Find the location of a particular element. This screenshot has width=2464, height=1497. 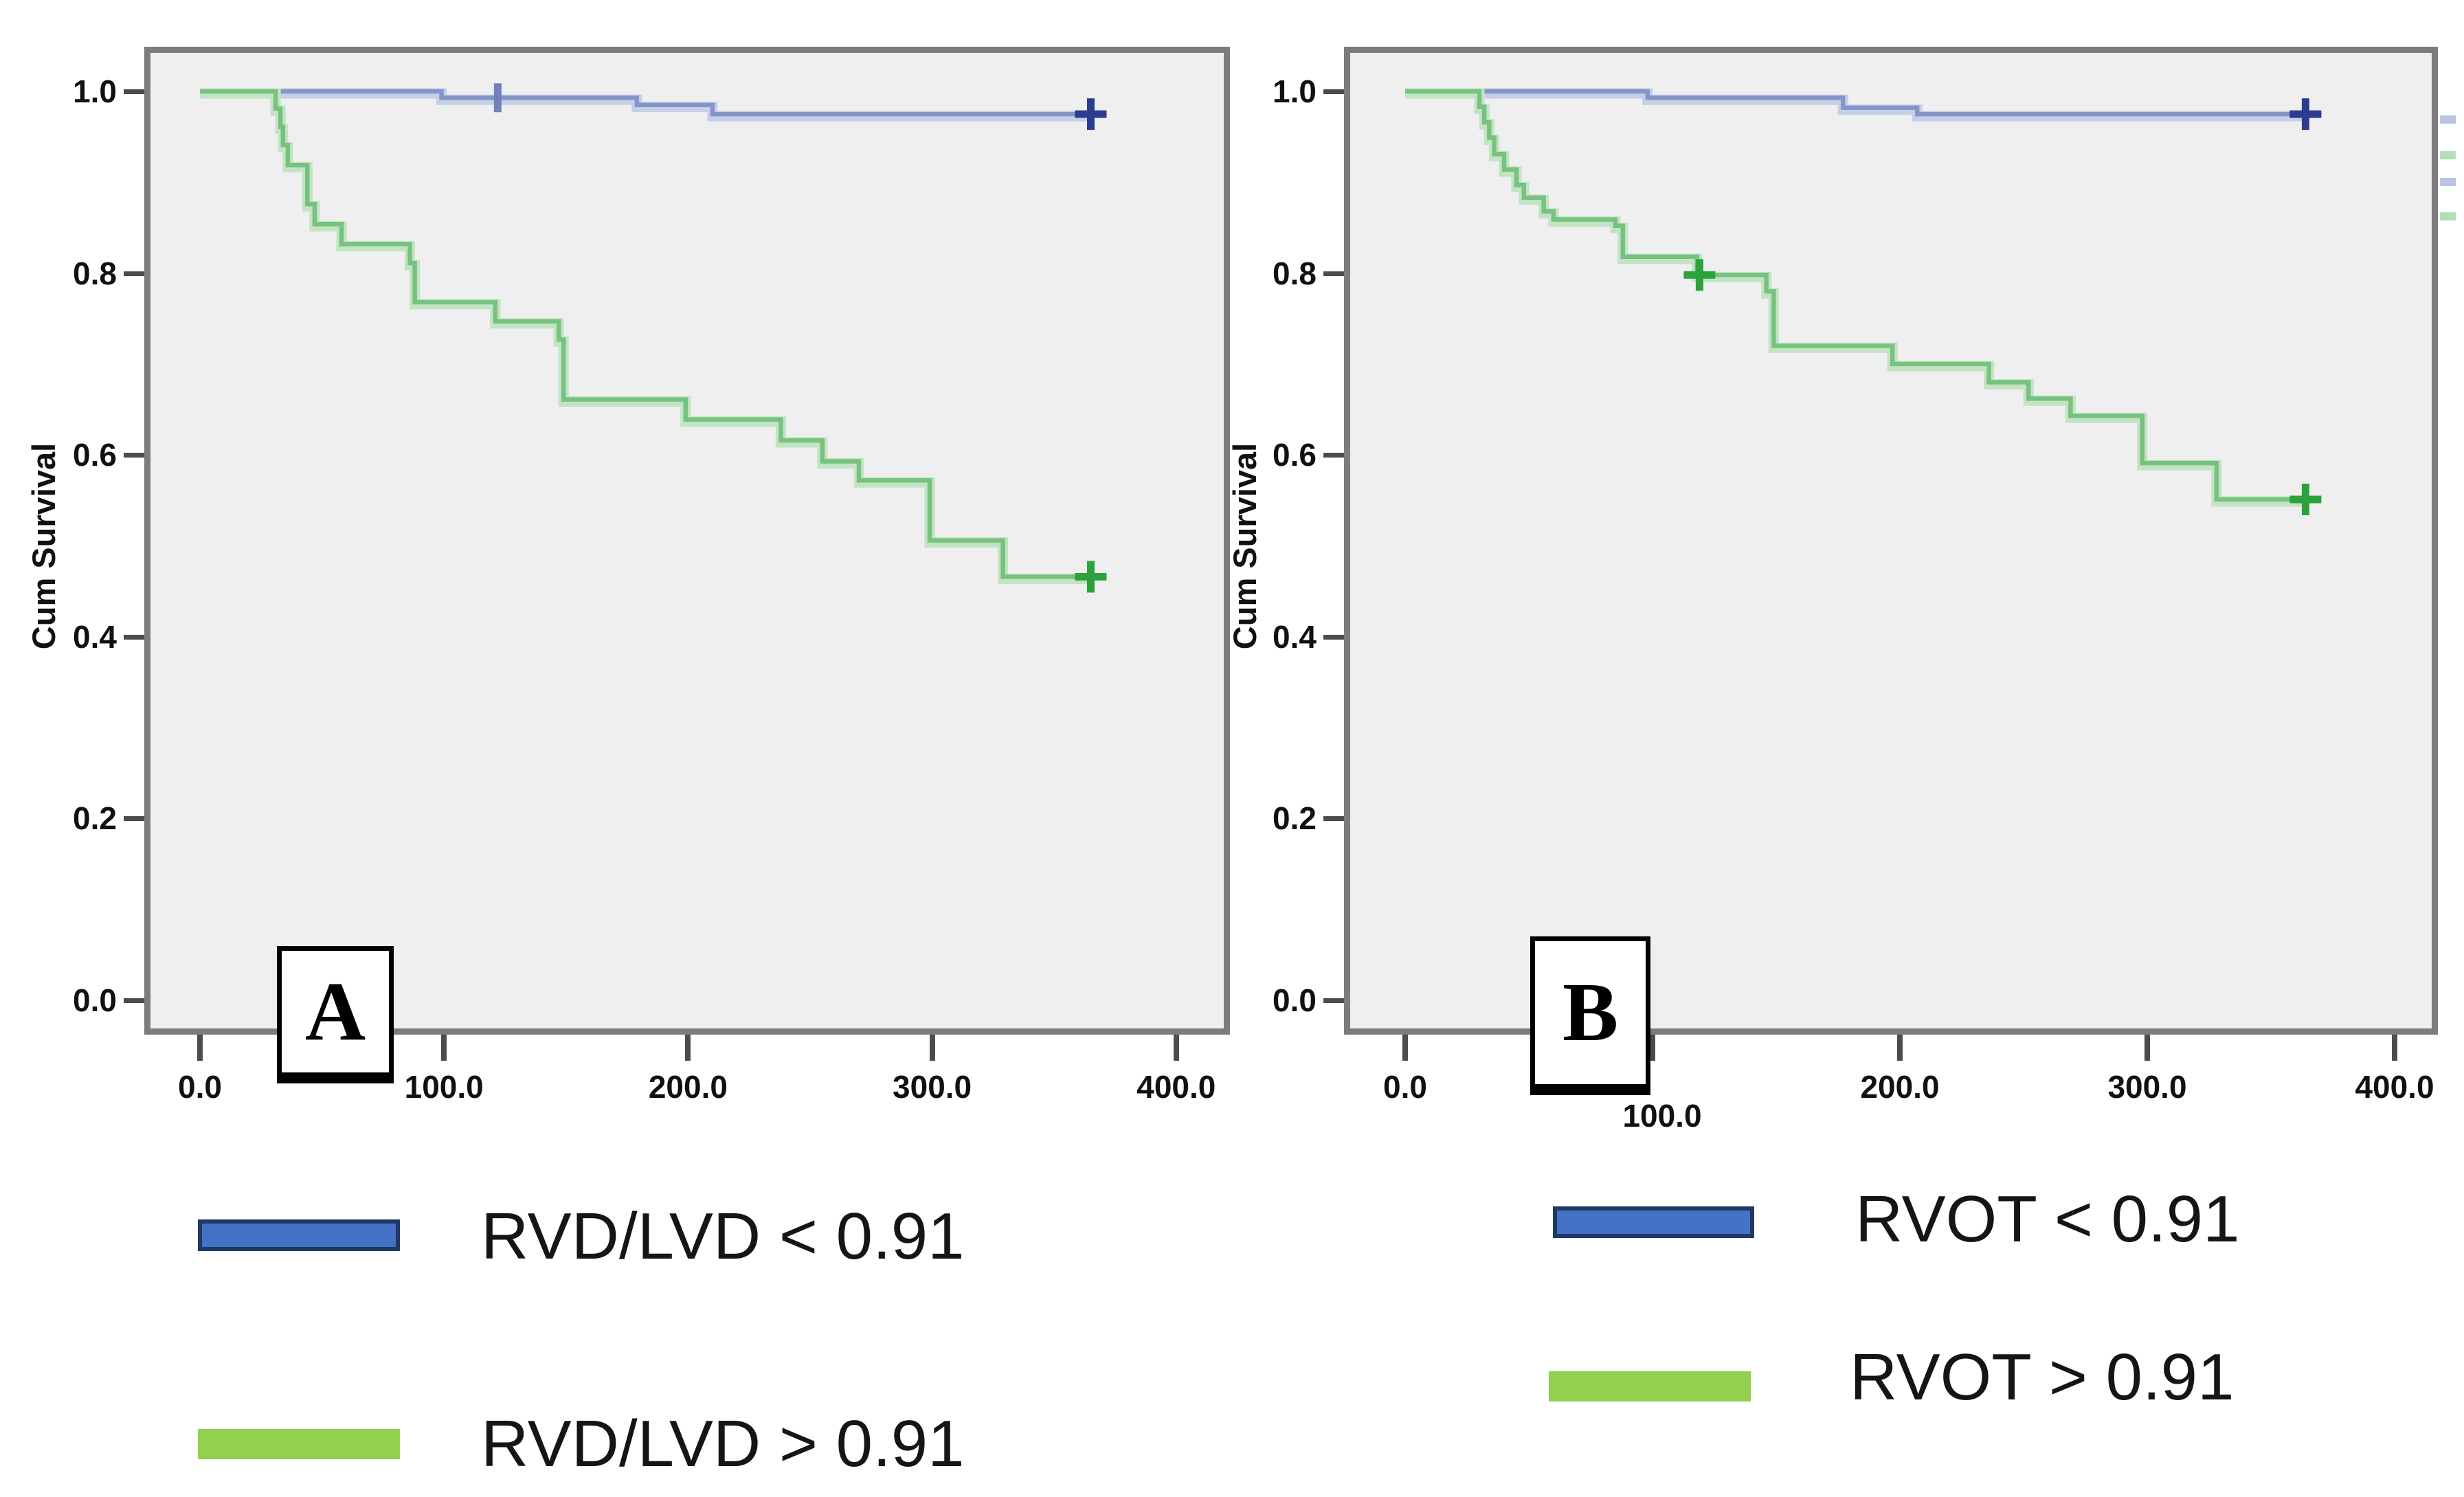

legend-a-swatch-green is located at coordinates (299, 1444).